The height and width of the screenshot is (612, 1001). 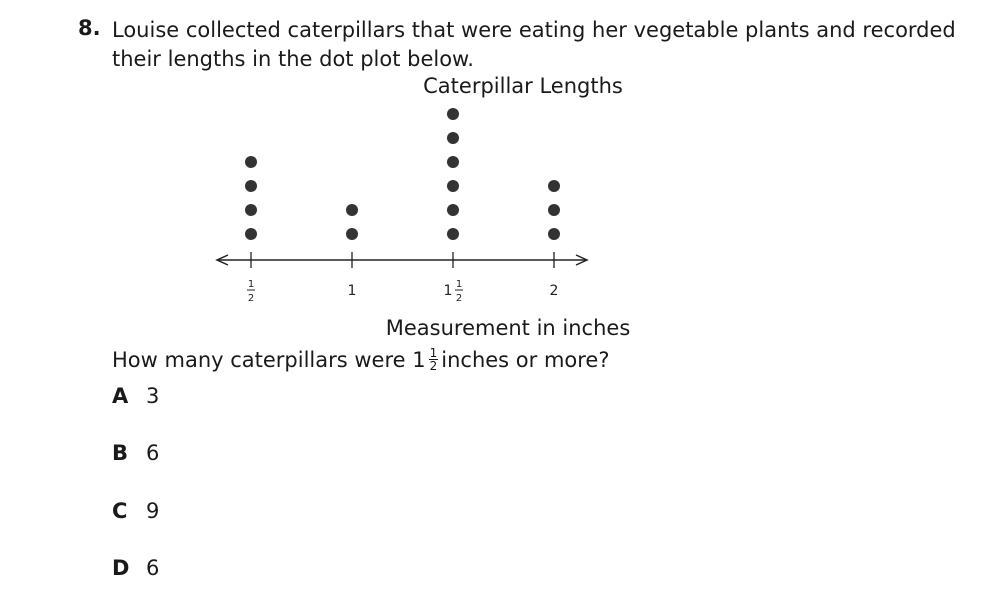 I want to click on choice-text: 3, so click(x=153, y=396).